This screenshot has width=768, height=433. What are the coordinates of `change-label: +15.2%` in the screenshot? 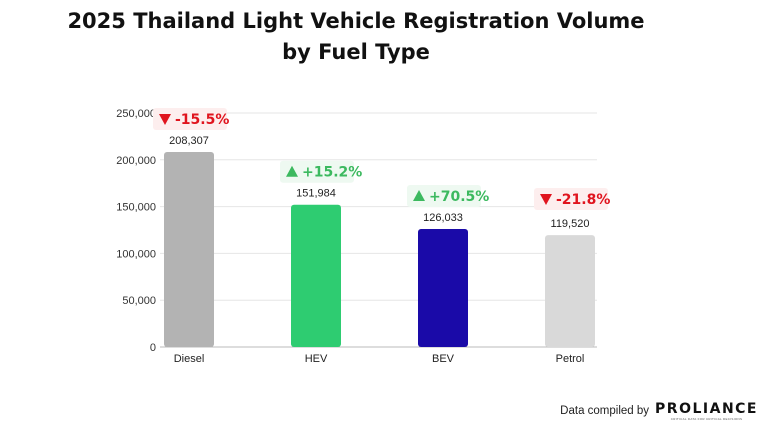 It's located at (332, 173).